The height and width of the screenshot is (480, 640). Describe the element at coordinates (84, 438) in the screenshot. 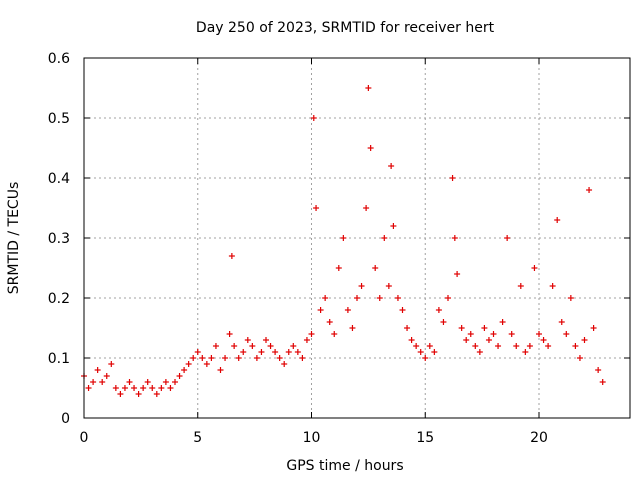

I see `x-tick-label: 0` at that location.